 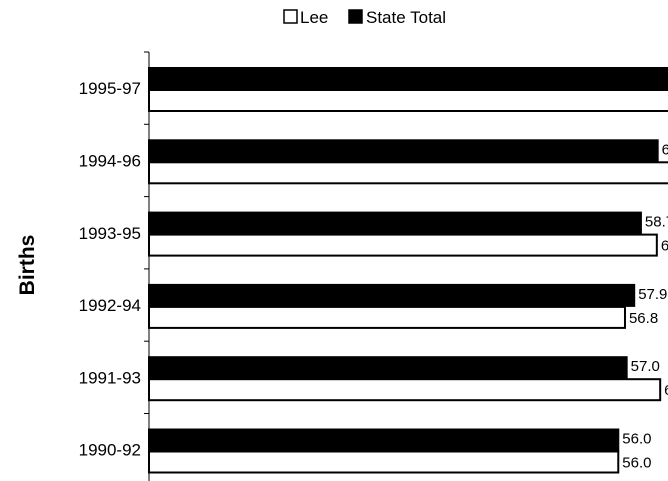 What do you see at coordinates (666, 390) in the screenshot?
I see `data-label-lee: 61.0` at bounding box center [666, 390].